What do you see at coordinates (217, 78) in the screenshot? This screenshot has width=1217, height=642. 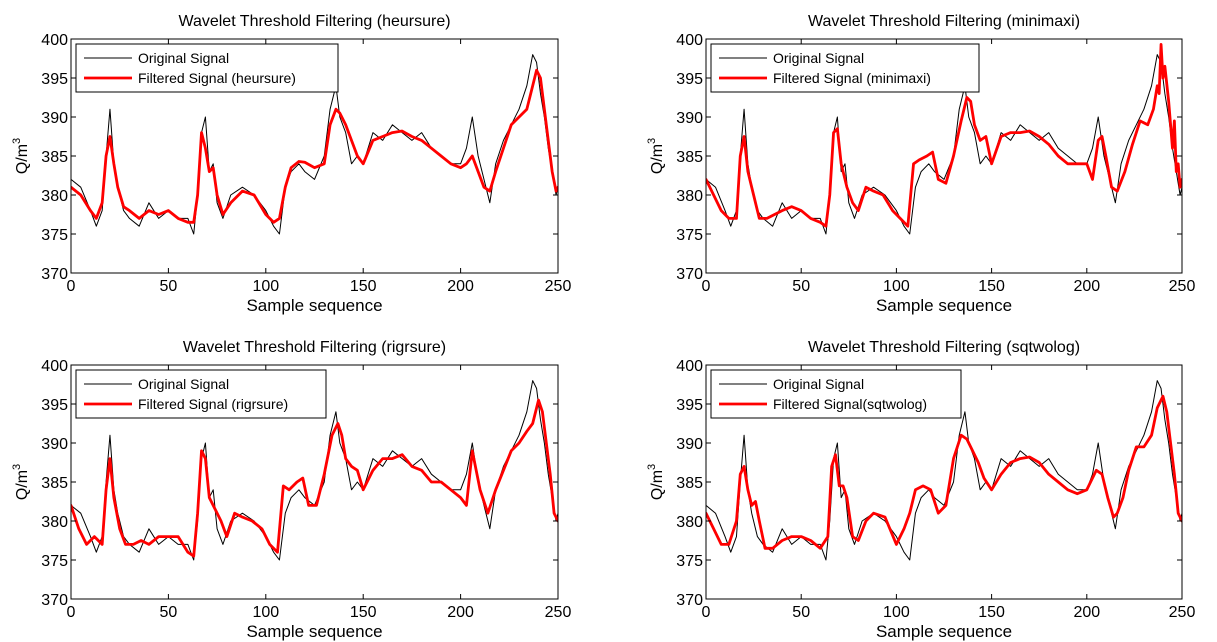 I see `legend-label-filtered: Filtered Signal (heursure)` at bounding box center [217, 78].